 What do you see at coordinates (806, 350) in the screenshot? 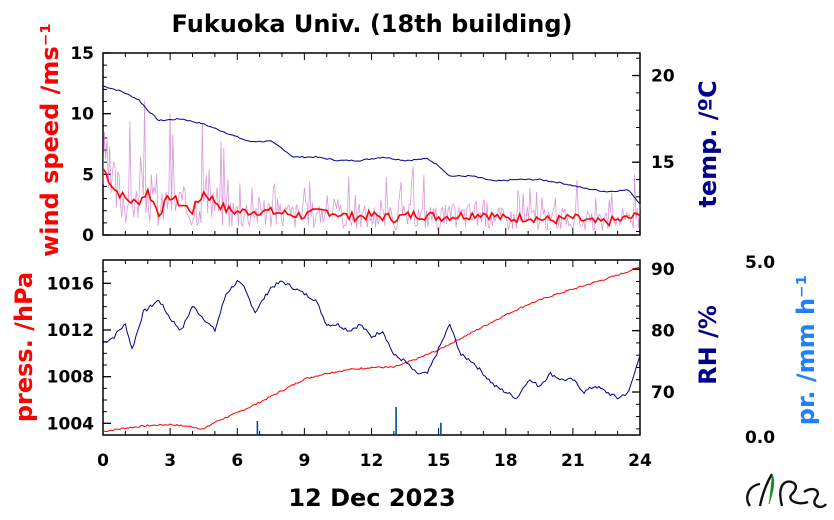
I see `precip-axis-label: pr. /mm h⁻¹` at bounding box center [806, 350].